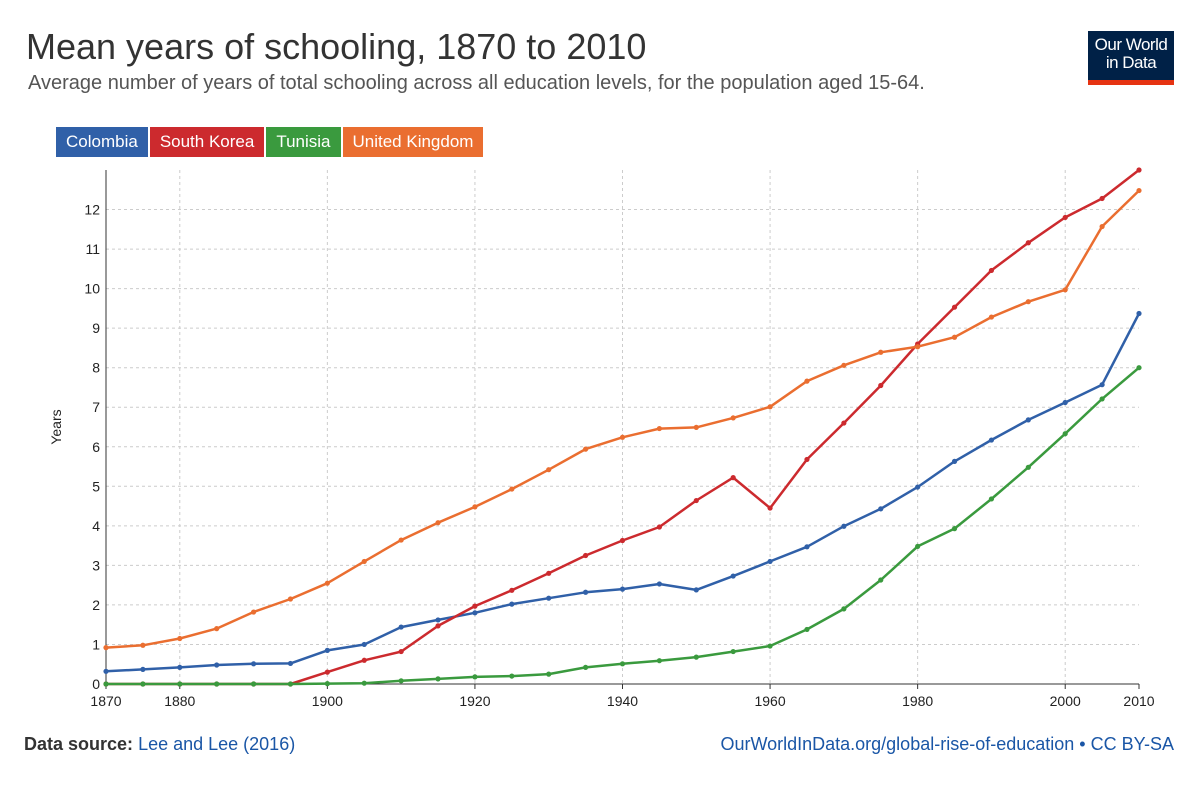 The width and height of the screenshot is (1200, 800). I want to click on y-axis-label: Years, so click(56, 426).